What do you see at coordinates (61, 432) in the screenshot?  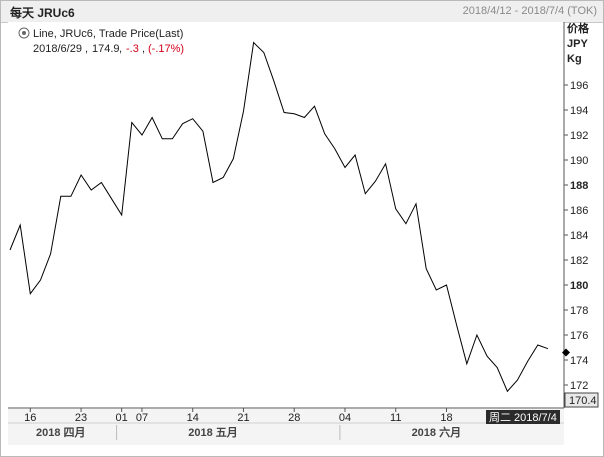 I see `month-label: 2018 四月` at bounding box center [61, 432].